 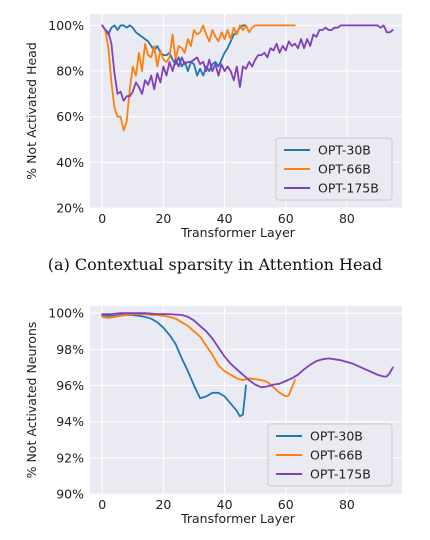 I want to click on y-tick-label: 96%, so click(x=70, y=385).